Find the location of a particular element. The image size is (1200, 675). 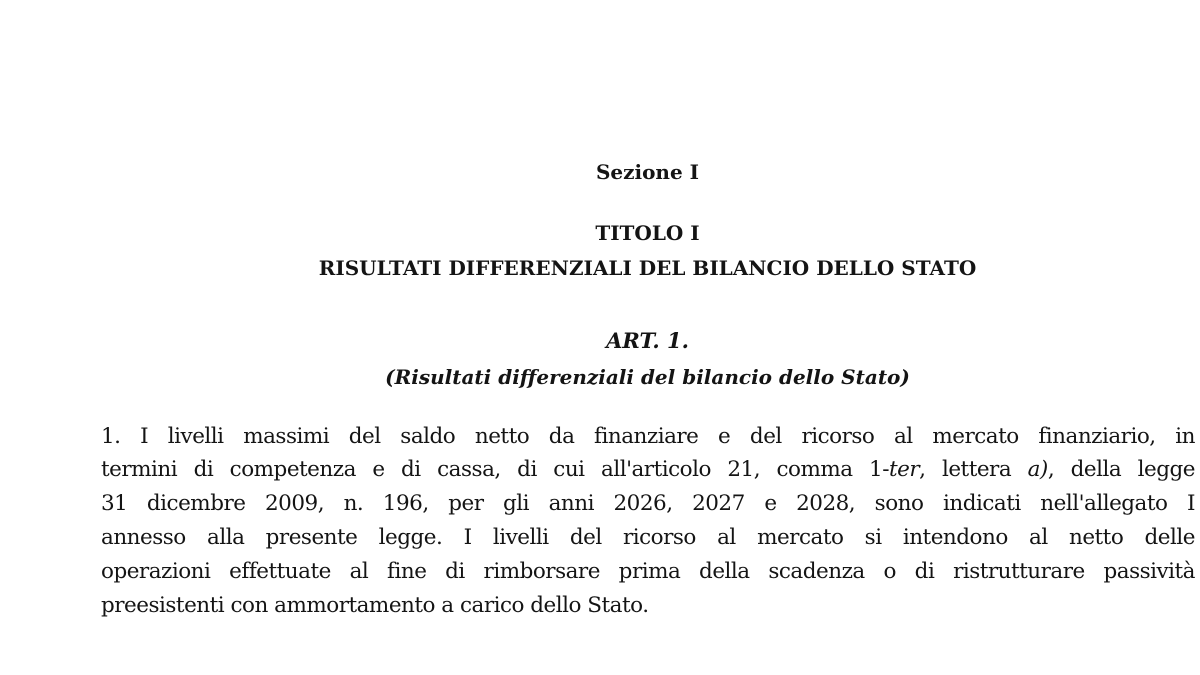

article-number: ART. 1. is located at coordinates (647, 340).